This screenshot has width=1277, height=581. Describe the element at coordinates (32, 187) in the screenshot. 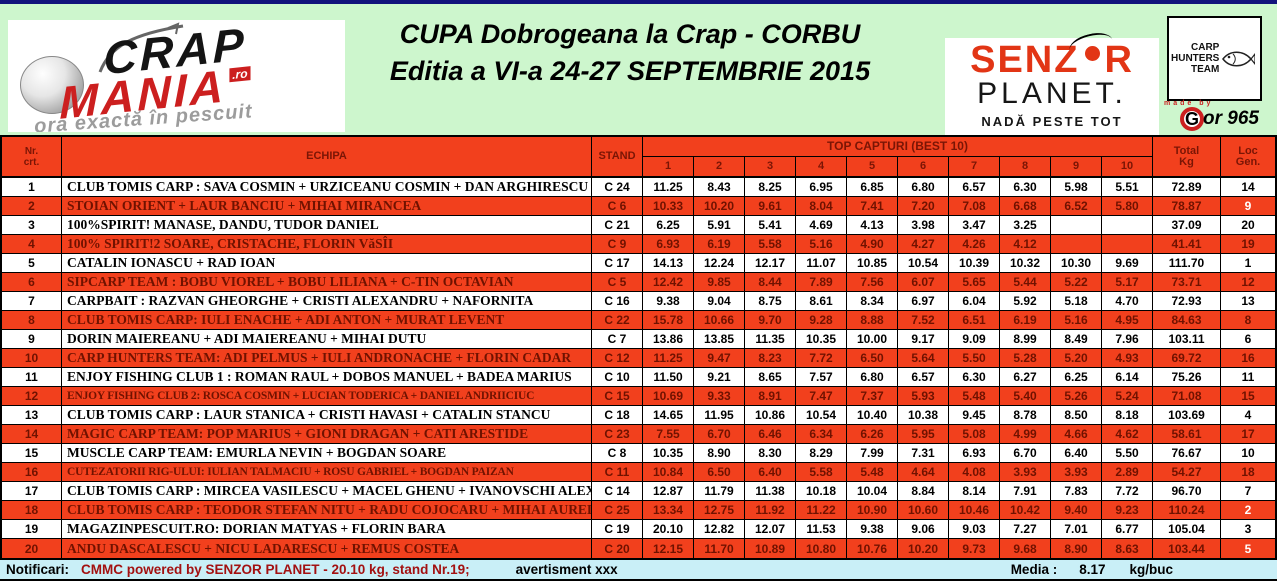

I see `row-number: 1` at that location.